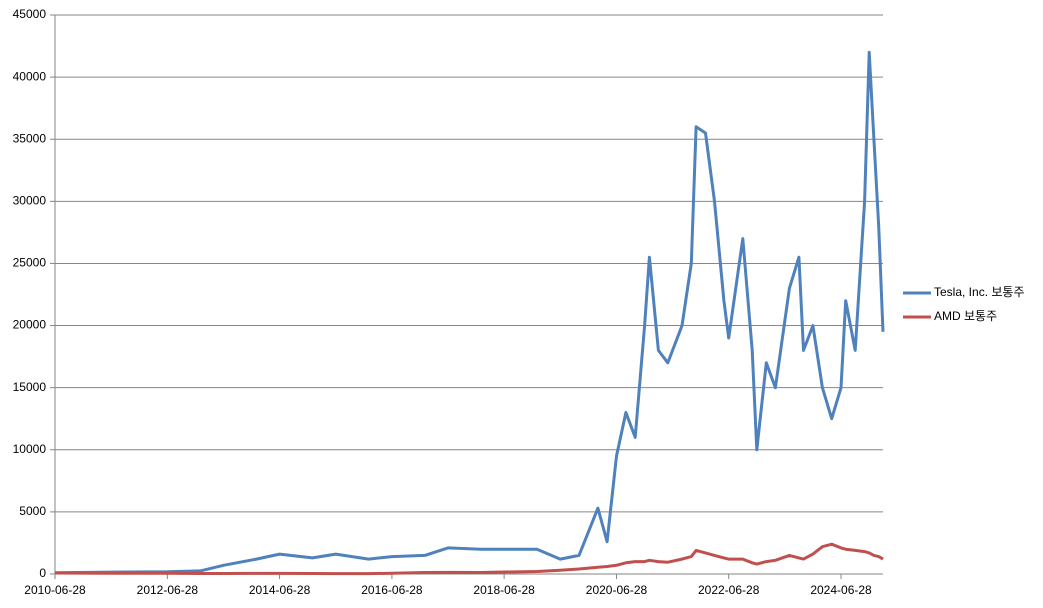 The width and height of the screenshot is (1043, 608). Describe the element at coordinates (965, 316) in the screenshot. I see `legend-label: AMD 보통주` at that location.